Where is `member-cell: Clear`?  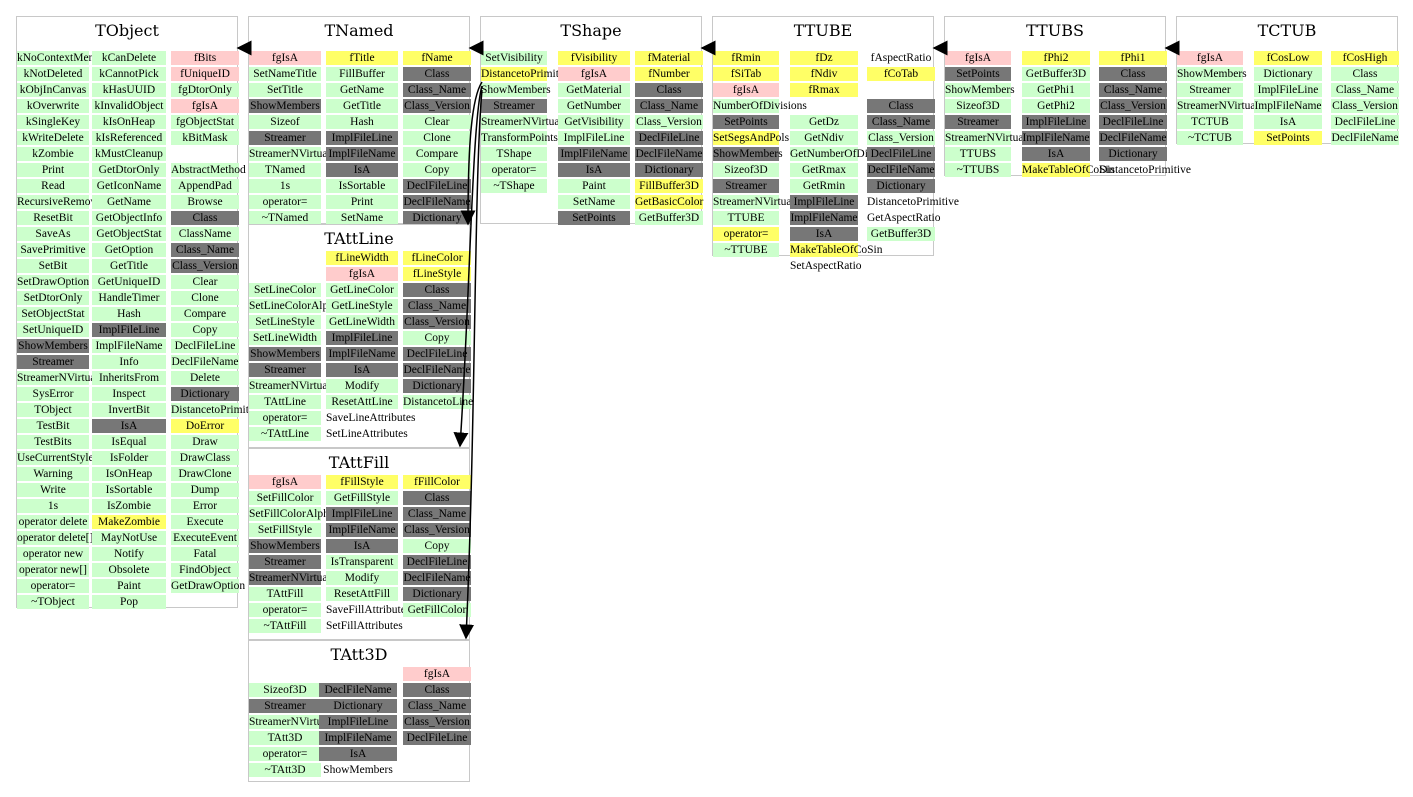
member-cell: Clear is located at coordinates (205, 282).